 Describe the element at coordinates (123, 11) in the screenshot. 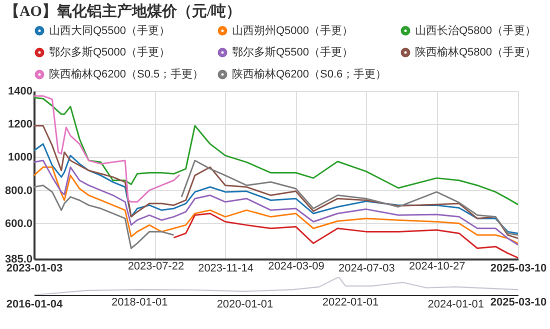

I see `chart-title: 【AO】氧化铝主产地煤价（元/吨）` at that location.